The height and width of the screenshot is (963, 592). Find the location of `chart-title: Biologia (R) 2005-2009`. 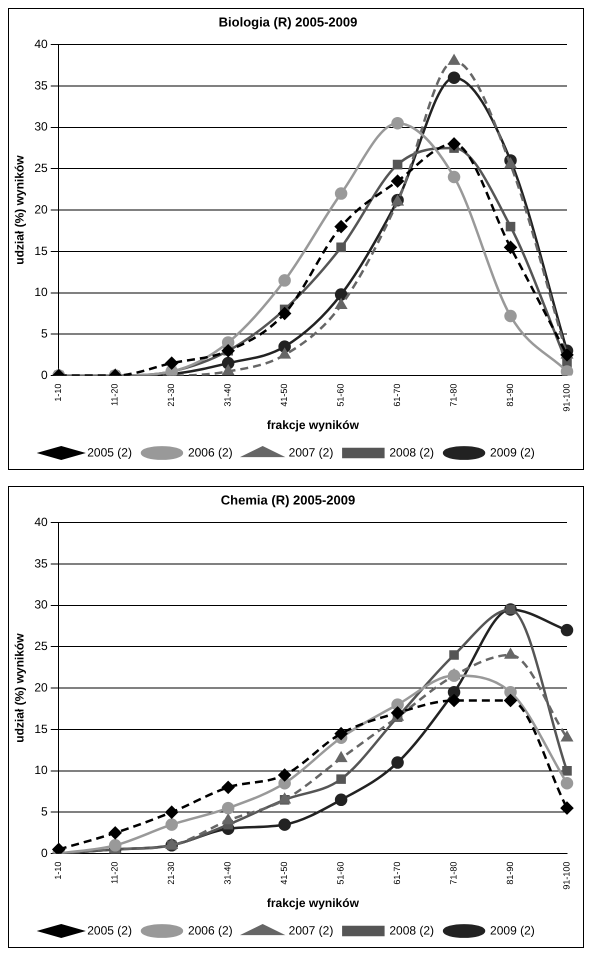

chart-title: Biologia (R) 2005-2009 is located at coordinates (288, 22).